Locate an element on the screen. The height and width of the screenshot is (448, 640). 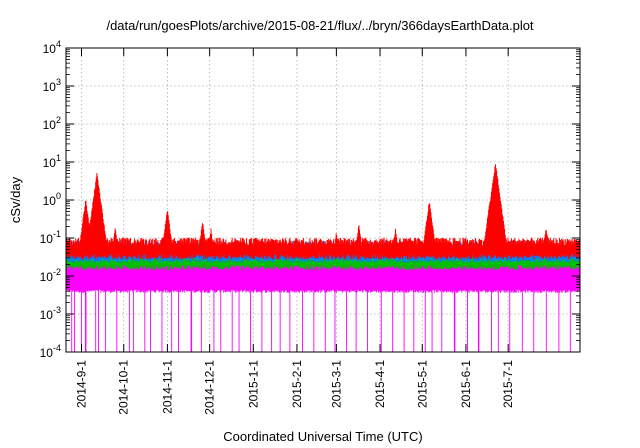
x-tick-label: 2015-2-1 is located at coordinates (297, 384).